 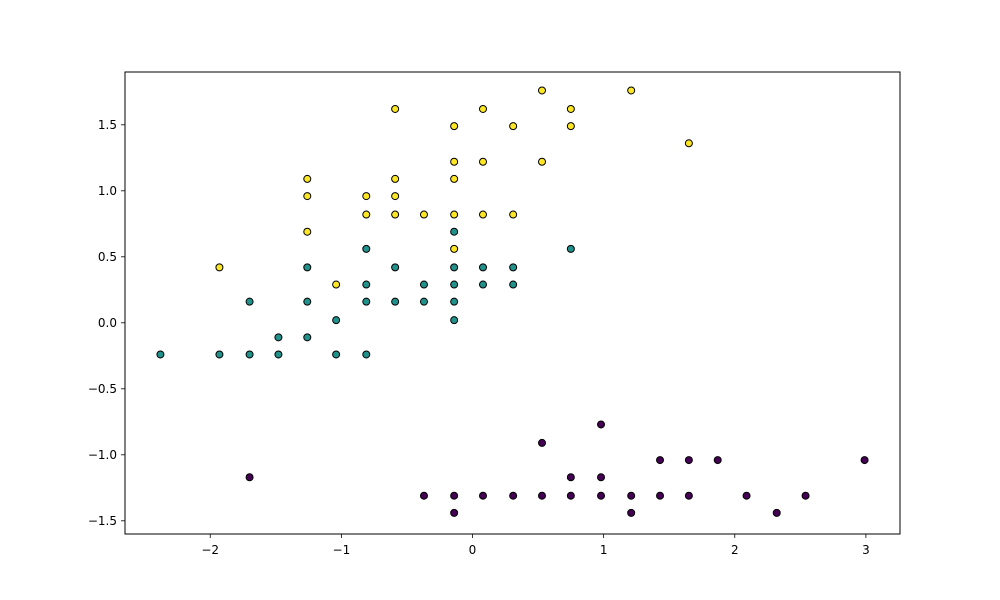 I want to click on y-axis: −1.5 −1.0 −0.5 0.0 0.5 1.0 1.5, so click(x=106, y=323).